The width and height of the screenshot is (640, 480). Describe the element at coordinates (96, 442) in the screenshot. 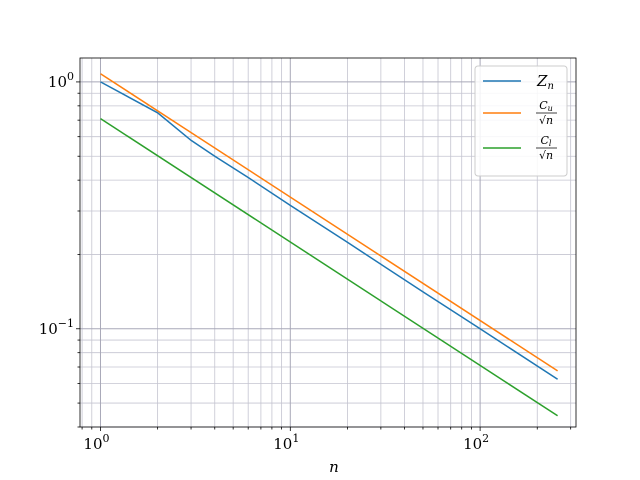

I see `x-tick-label: 10⁰` at that location.